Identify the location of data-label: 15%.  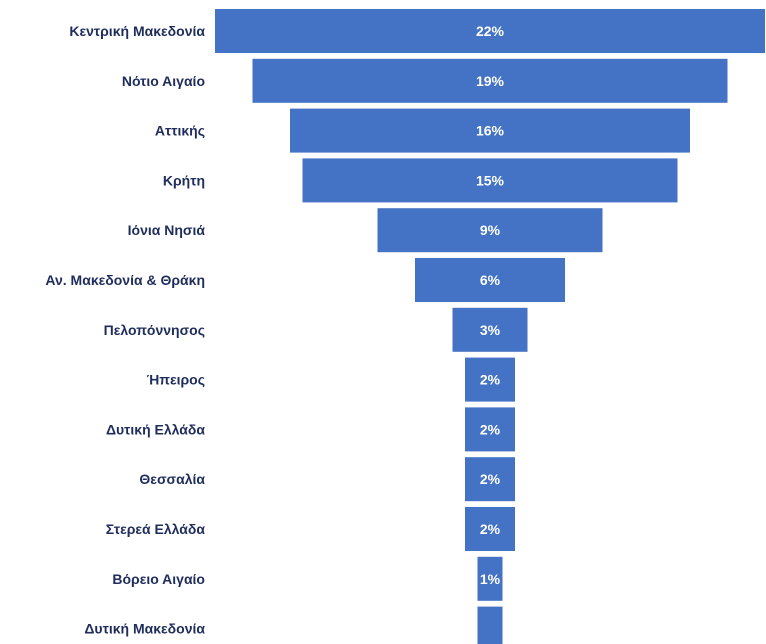
(490, 180).